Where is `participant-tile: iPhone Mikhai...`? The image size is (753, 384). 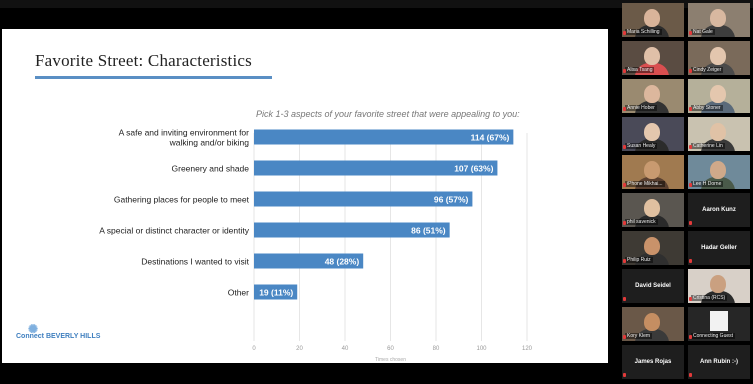
participant-tile: iPhone Mikhai... is located at coordinates (653, 172).